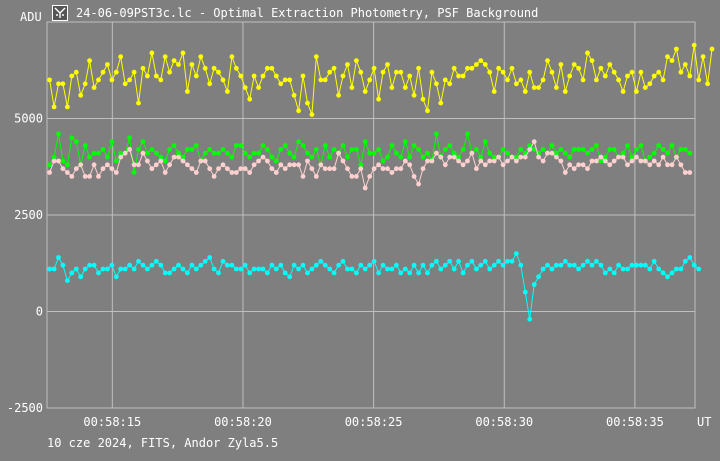  I want to click on x-tick-label: 00:58:15, so click(112, 422).